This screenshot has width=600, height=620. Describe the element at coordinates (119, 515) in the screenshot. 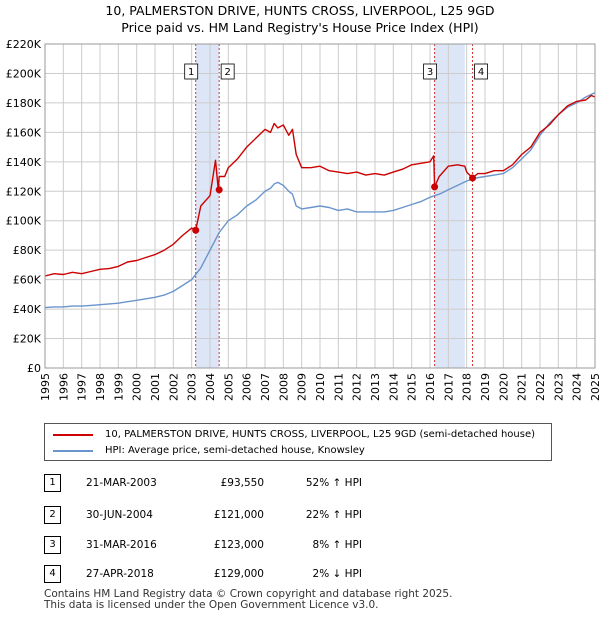

I see `transaction-date: 30-JUN-2004` at that location.